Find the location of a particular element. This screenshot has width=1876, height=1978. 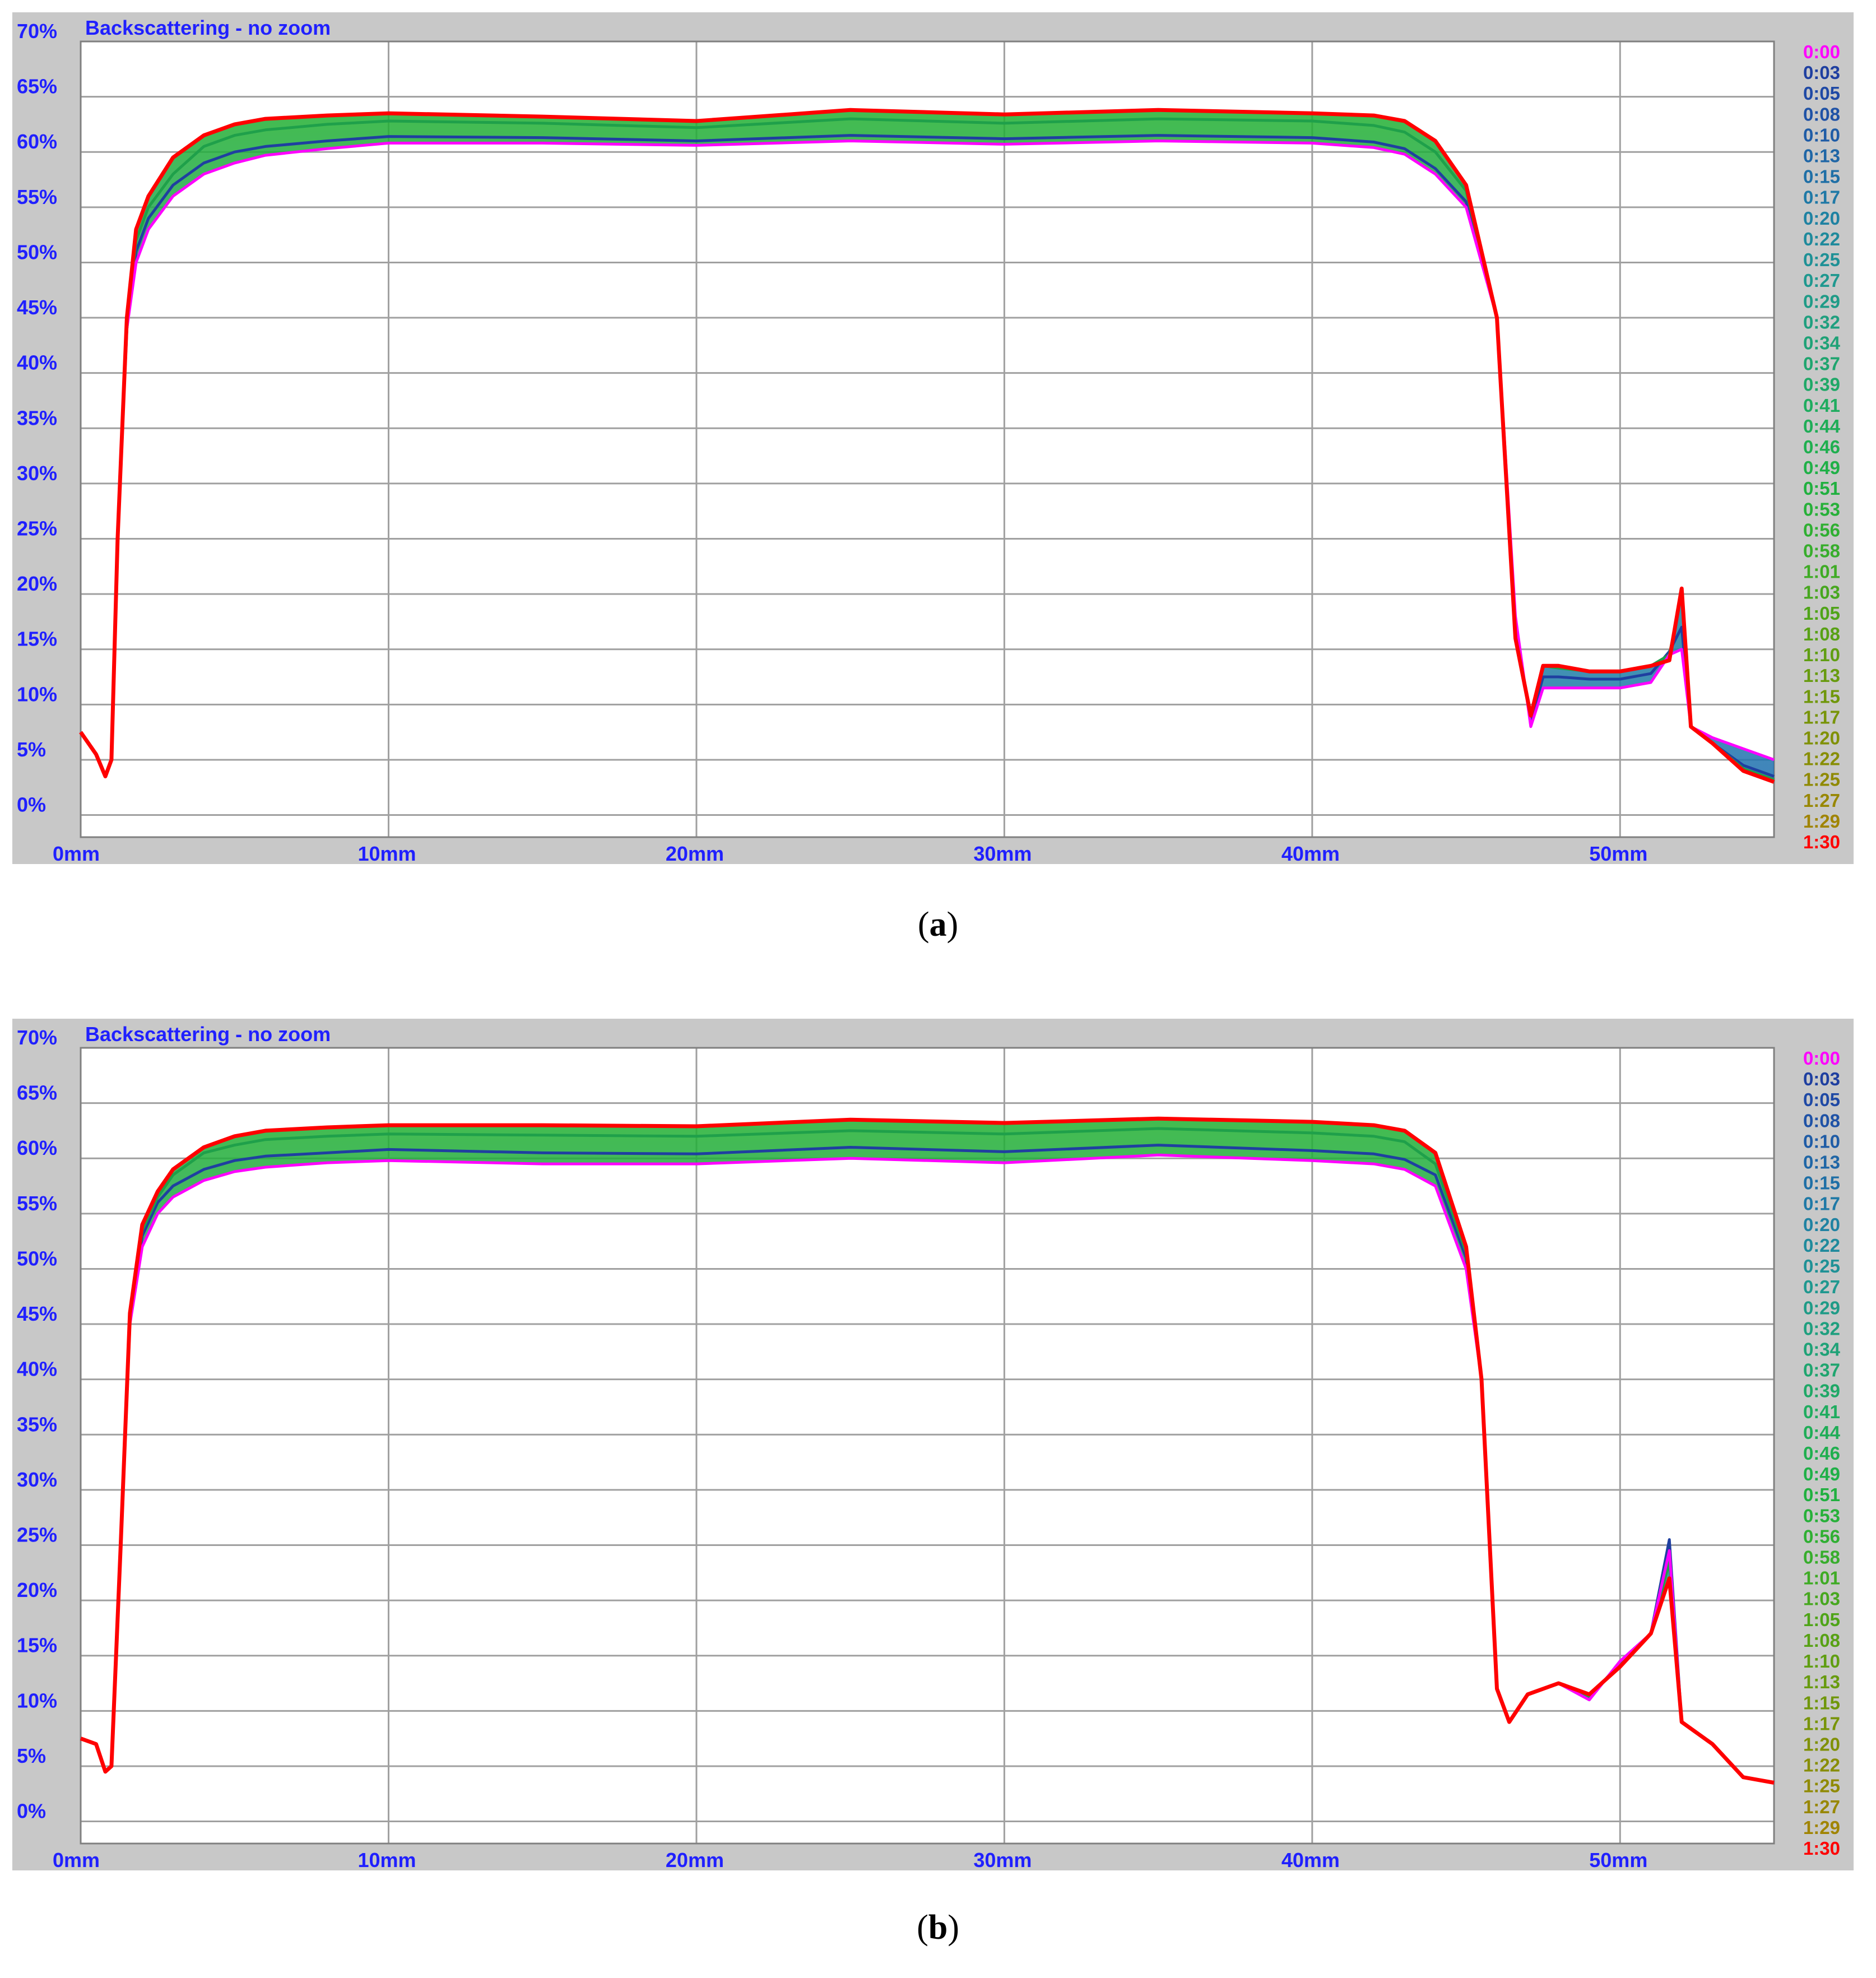

y-tick-label: 15% is located at coordinates (37, 640).